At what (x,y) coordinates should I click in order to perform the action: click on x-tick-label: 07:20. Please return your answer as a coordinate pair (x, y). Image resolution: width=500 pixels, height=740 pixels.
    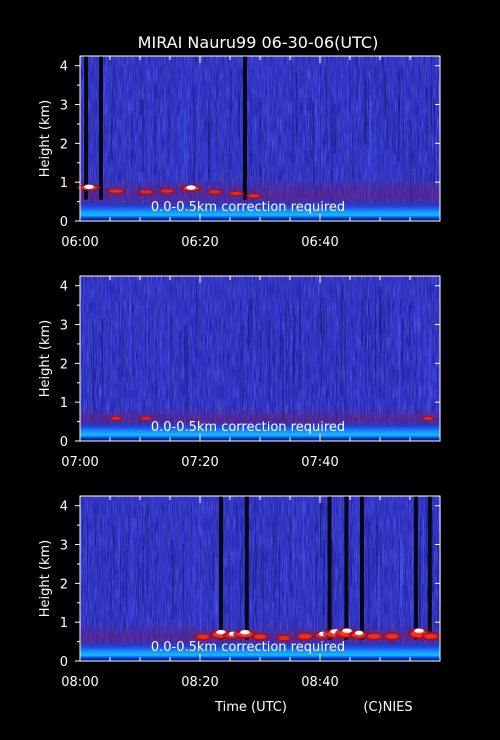
    Looking at the image, I should click on (199, 462).